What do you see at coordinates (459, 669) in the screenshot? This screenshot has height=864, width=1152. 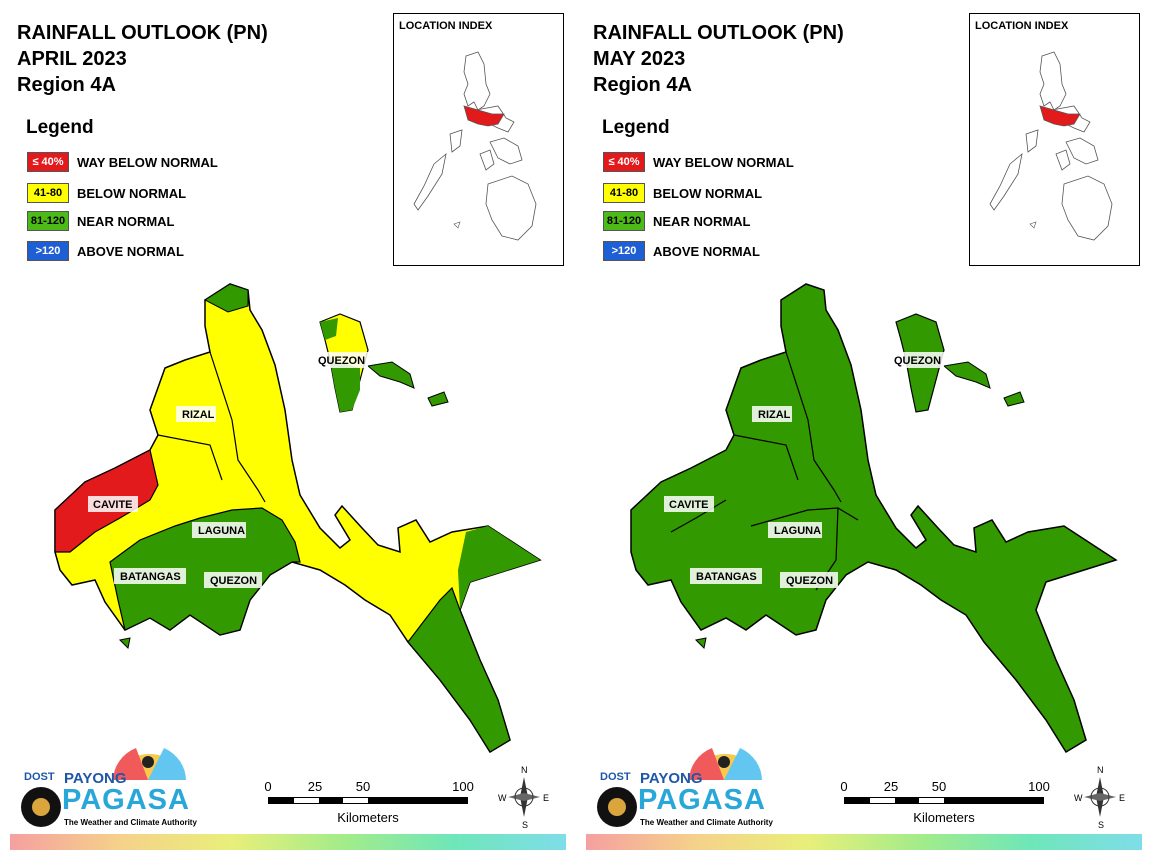 I see `province-shape-quezon-south` at bounding box center [459, 669].